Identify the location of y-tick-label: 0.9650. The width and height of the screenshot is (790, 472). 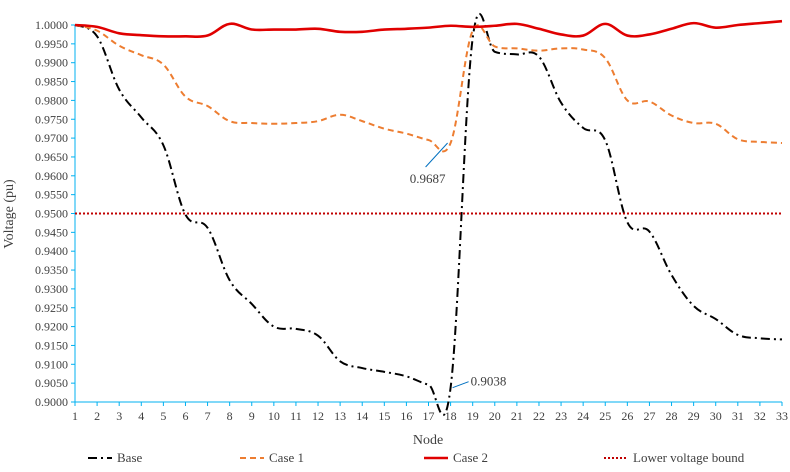
(51, 157).